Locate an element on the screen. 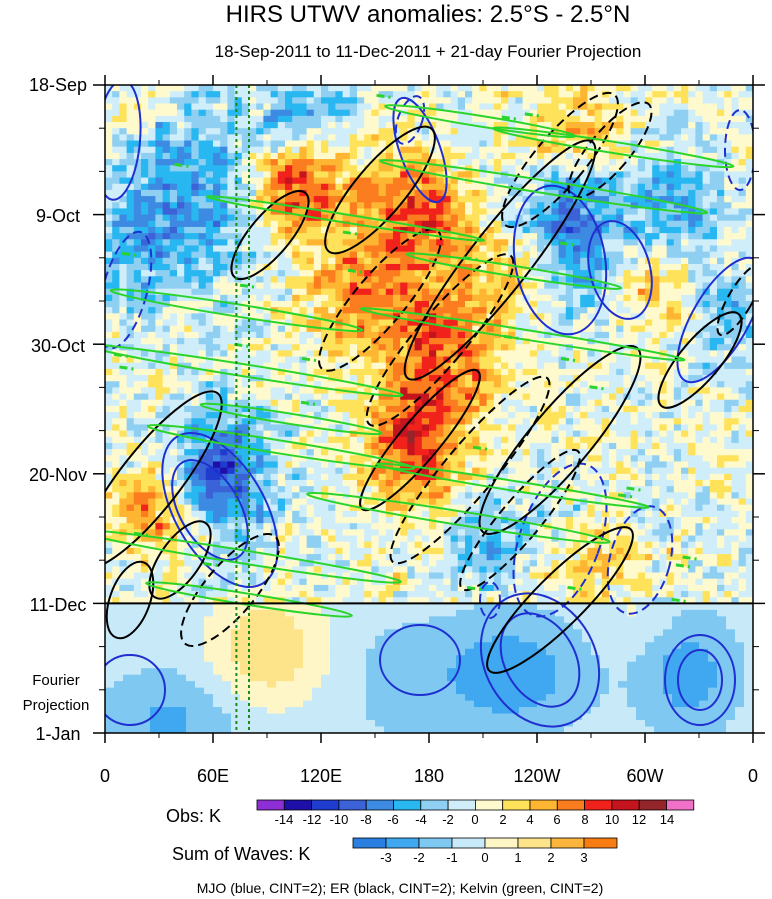  y-tick-label: 1-Jan is located at coordinates (57, 734).